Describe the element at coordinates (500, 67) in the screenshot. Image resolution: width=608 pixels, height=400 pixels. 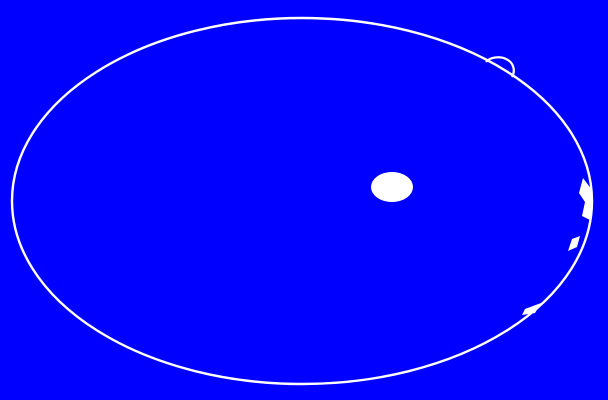
I see `top-right-bump` at that location.